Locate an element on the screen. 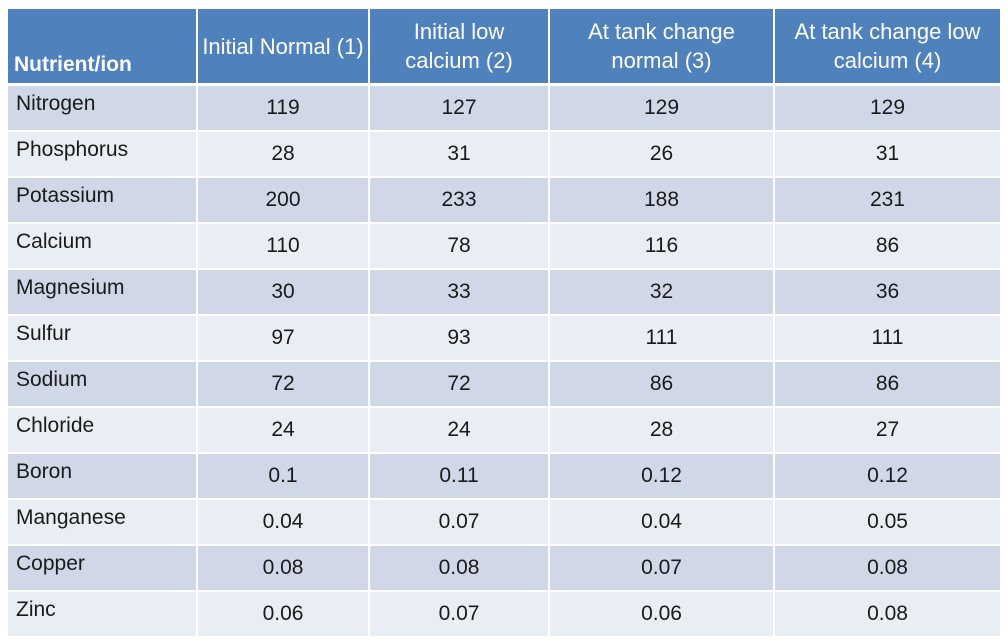  nutrient-name-cell: Calcium is located at coordinates (103, 246).